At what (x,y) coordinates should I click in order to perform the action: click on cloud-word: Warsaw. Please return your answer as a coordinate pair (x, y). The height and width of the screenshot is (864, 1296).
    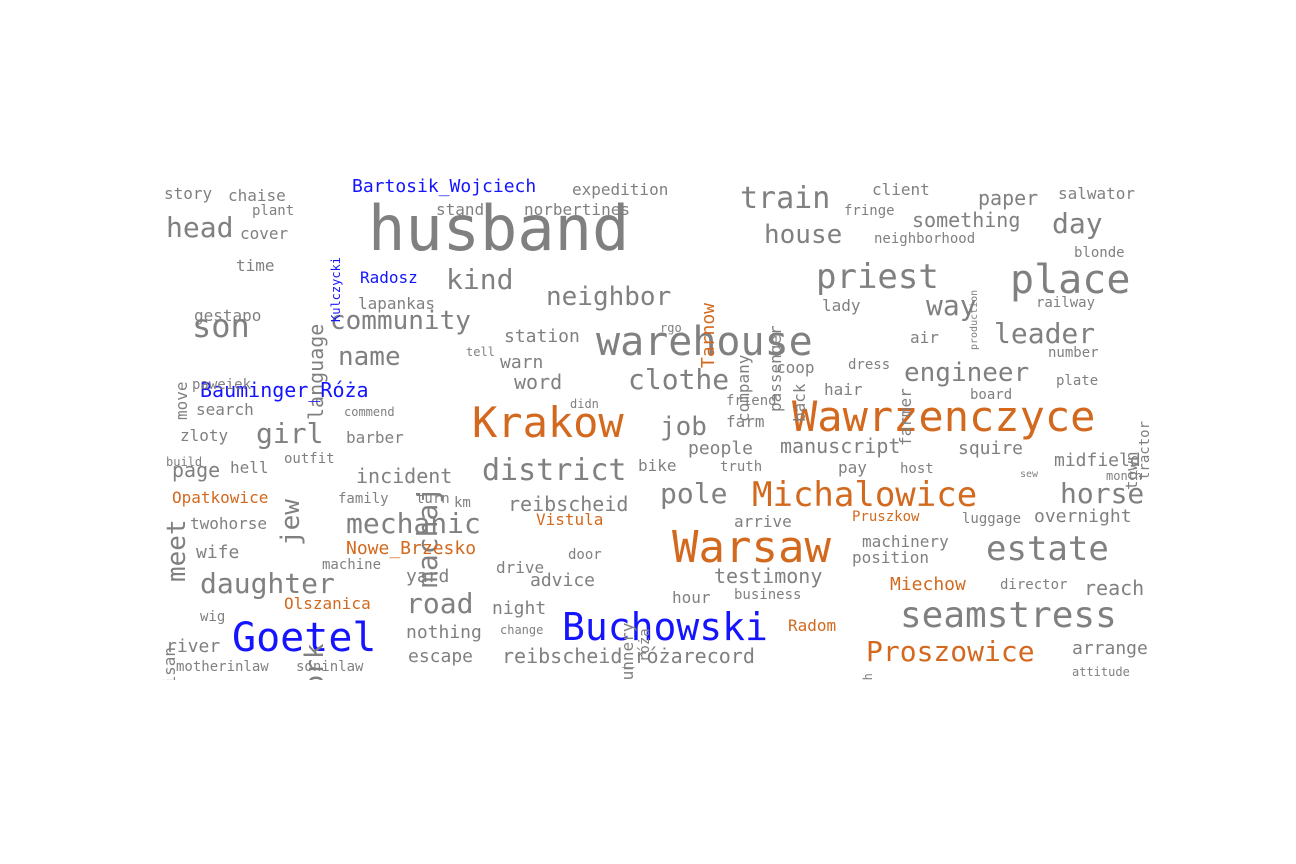
    Looking at the image, I should click on (751, 547).